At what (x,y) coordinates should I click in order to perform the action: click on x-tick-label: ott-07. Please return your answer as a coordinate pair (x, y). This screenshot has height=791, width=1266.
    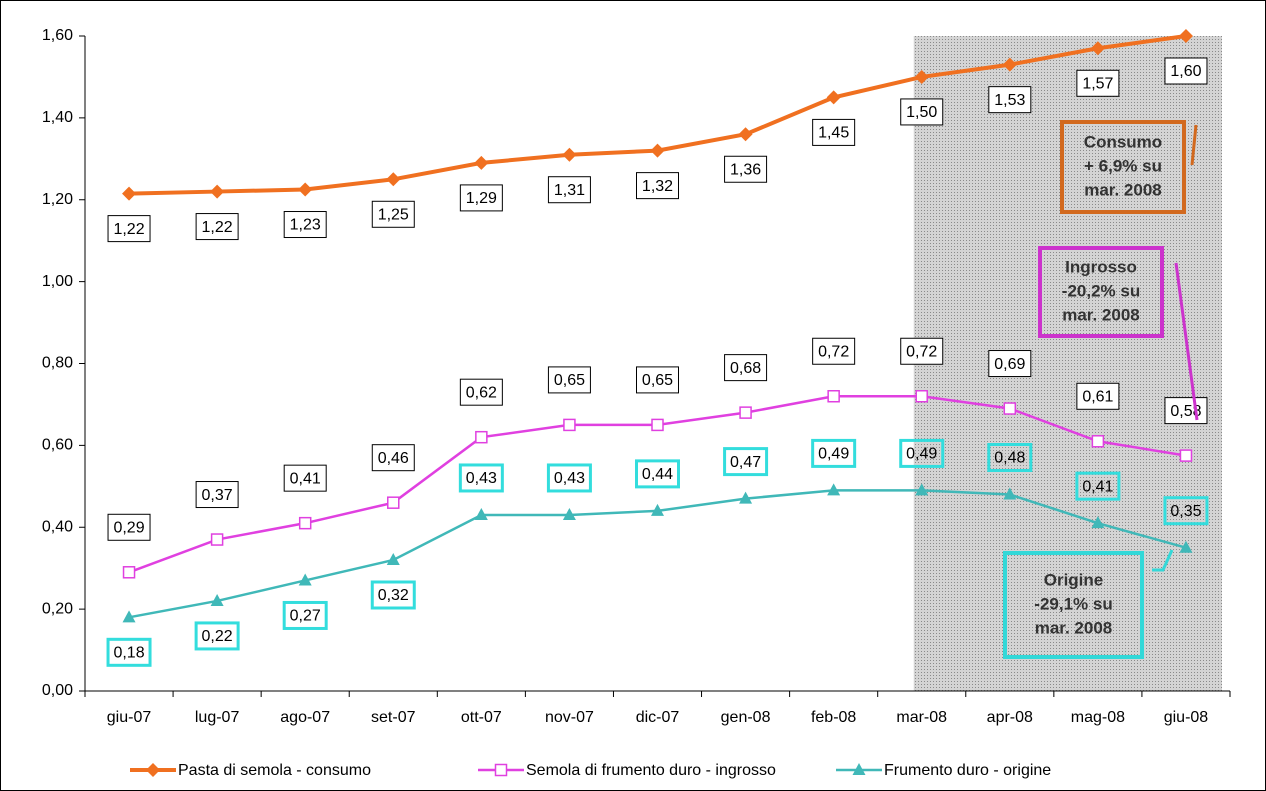
    Looking at the image, I should click on (481, 717).